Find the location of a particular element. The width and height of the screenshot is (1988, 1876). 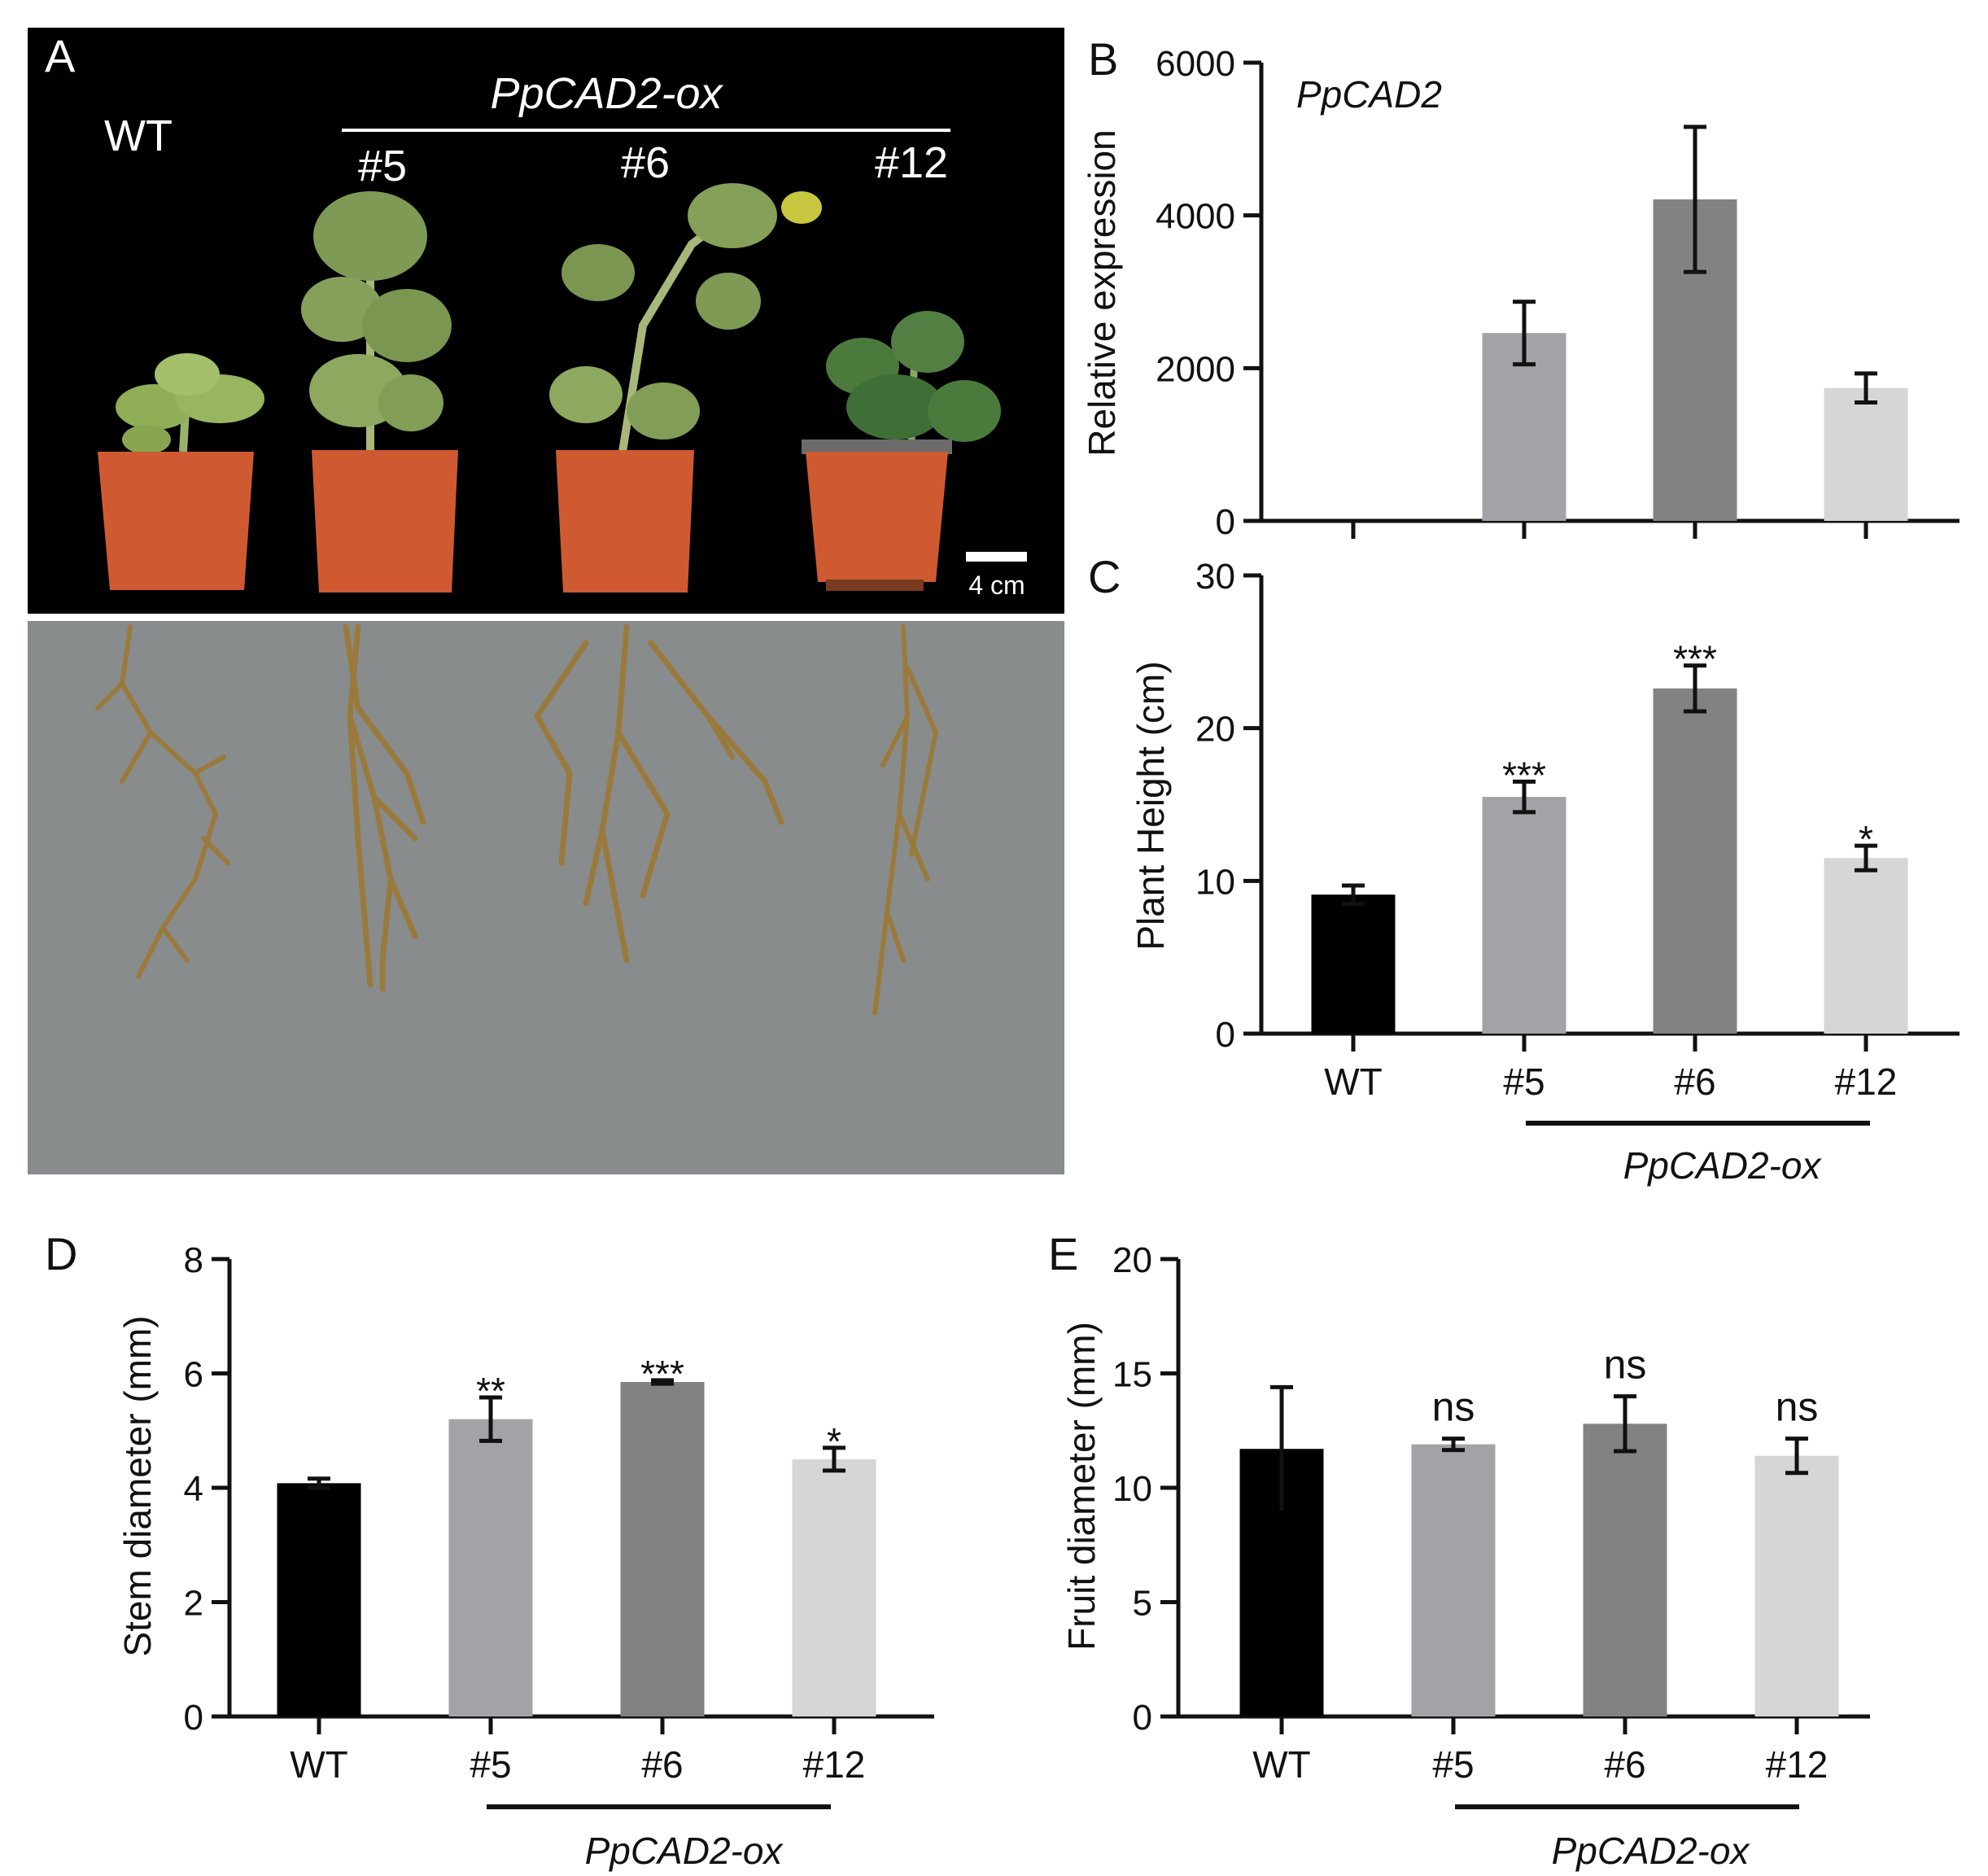

chart-title: PpCAD2 is located at coordinates (1369, 94).